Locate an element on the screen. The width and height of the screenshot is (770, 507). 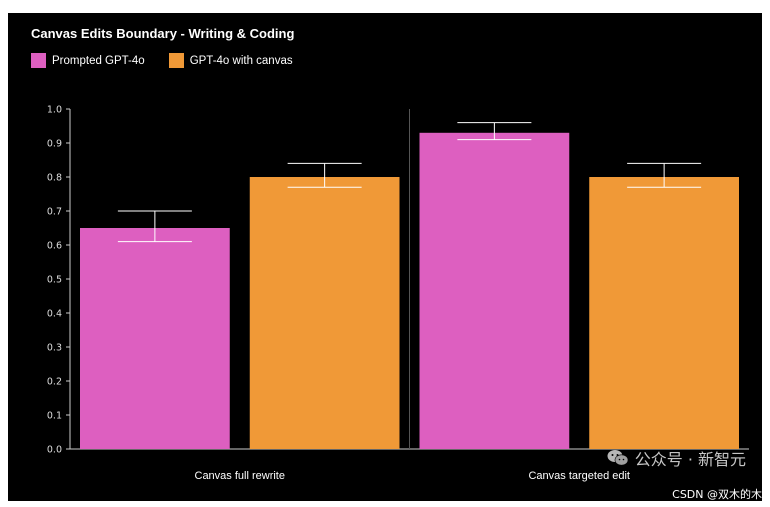
legend-label-canvas: GPT-4o with canvas is located at coordinates (241, 60).